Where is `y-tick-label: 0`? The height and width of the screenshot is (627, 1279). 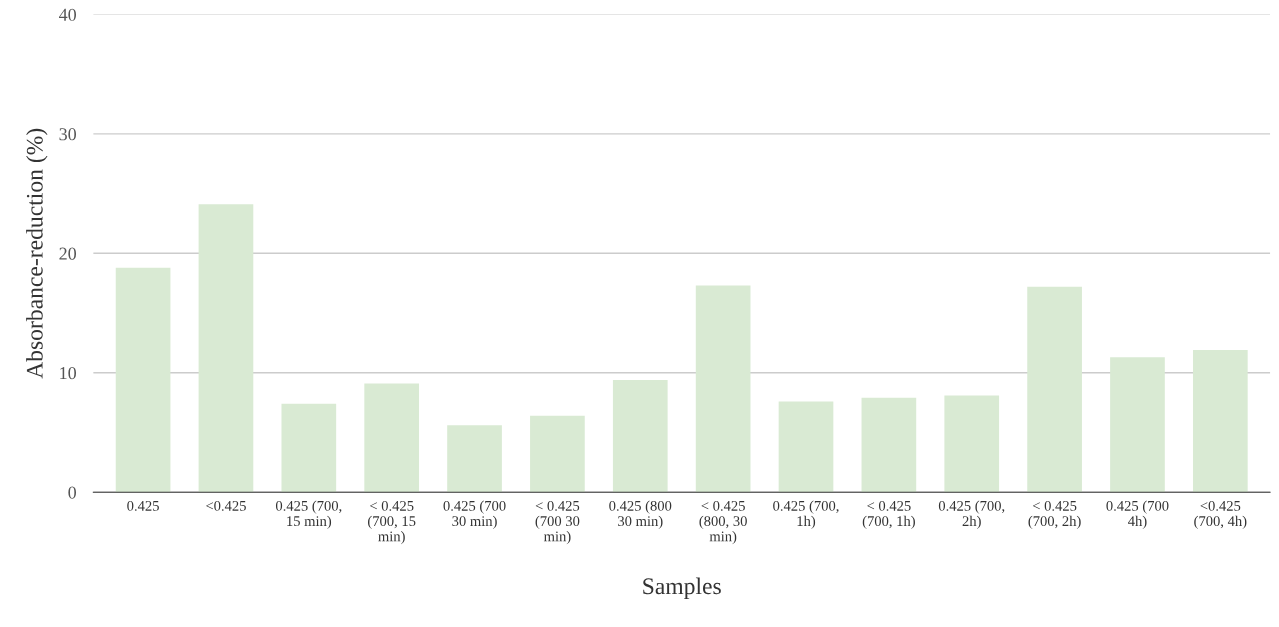 y-tick-label: 0 is located at coordinates (72, 492).